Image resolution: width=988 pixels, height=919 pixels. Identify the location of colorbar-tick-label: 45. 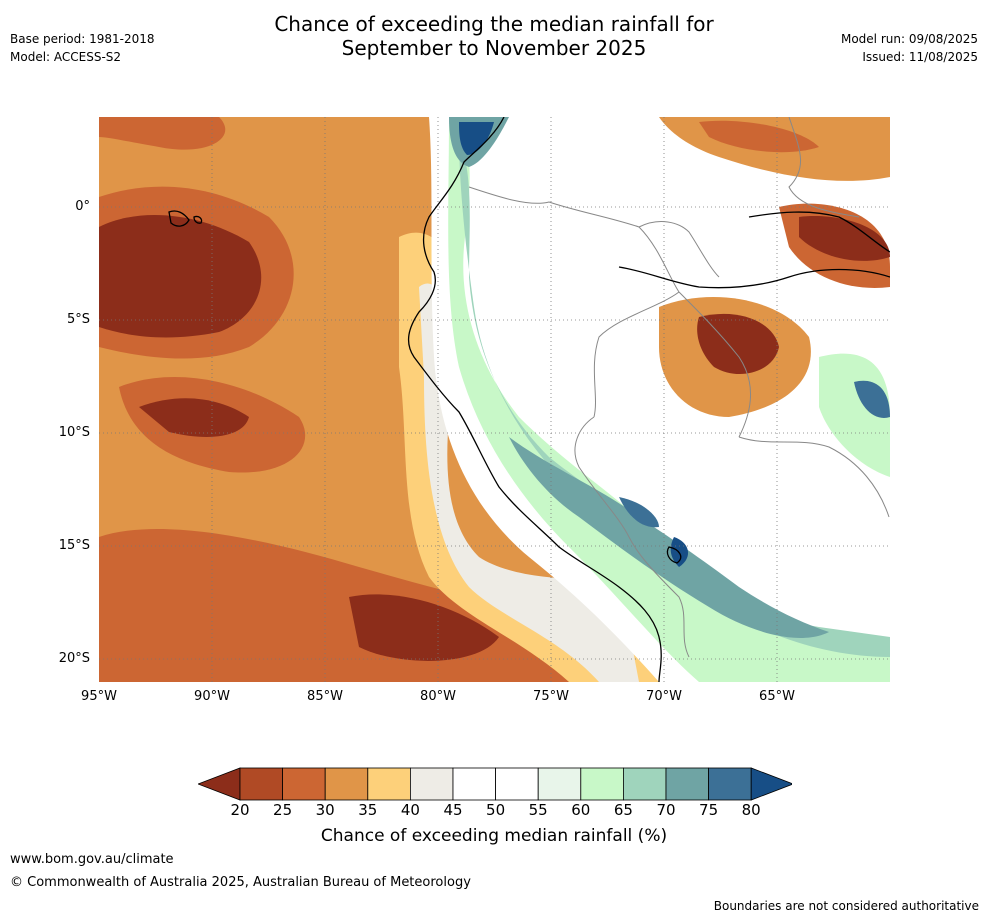
(453, 810).